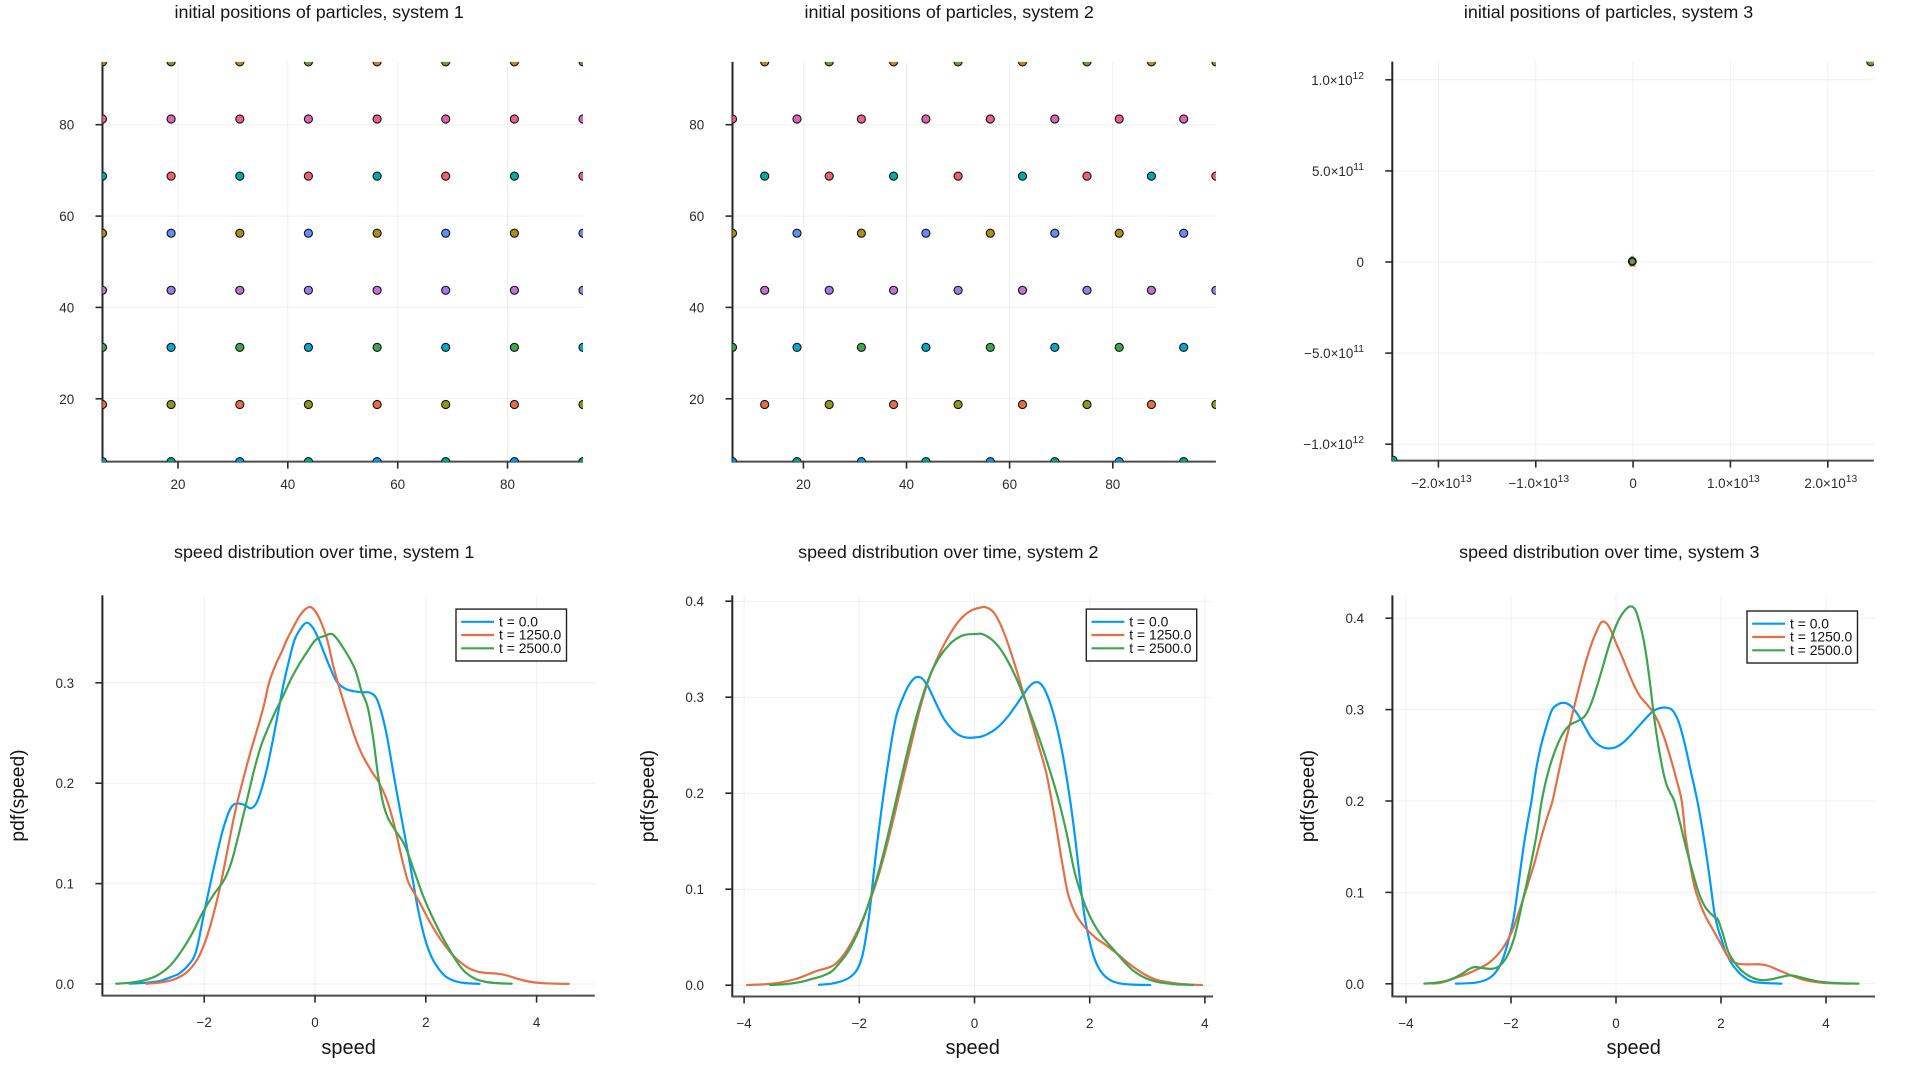  Describe the element at coordinates (1608, 12) in the screenshot. I see `svg-text:initial positions of particles: initial positions of particles, system 3` at that location.